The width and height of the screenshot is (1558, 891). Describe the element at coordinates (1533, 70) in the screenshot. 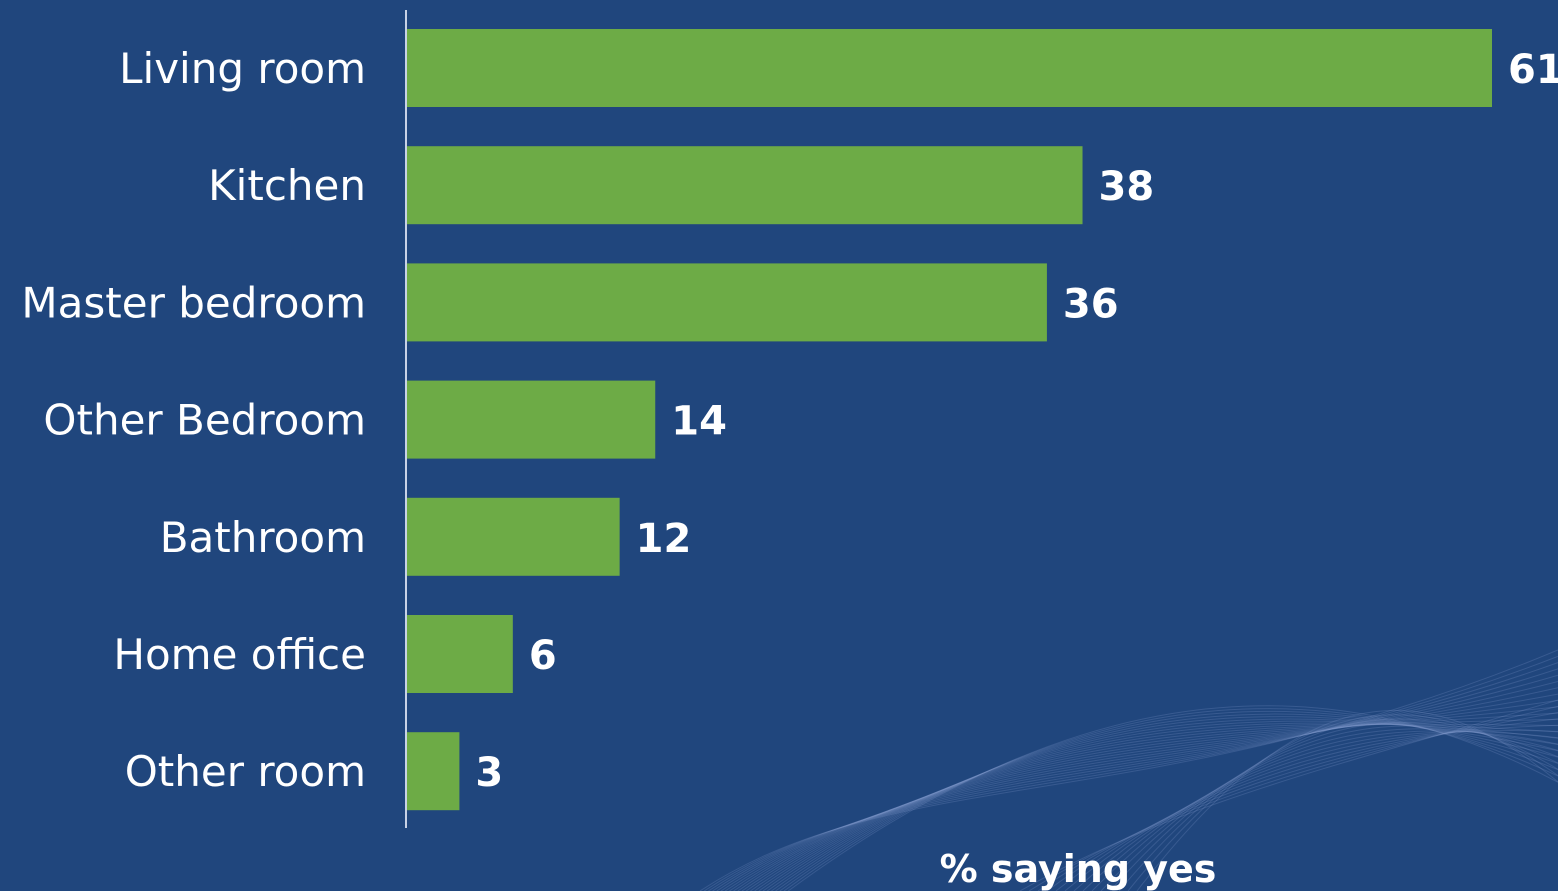

I see `value-label-living-room: 61` at that location.